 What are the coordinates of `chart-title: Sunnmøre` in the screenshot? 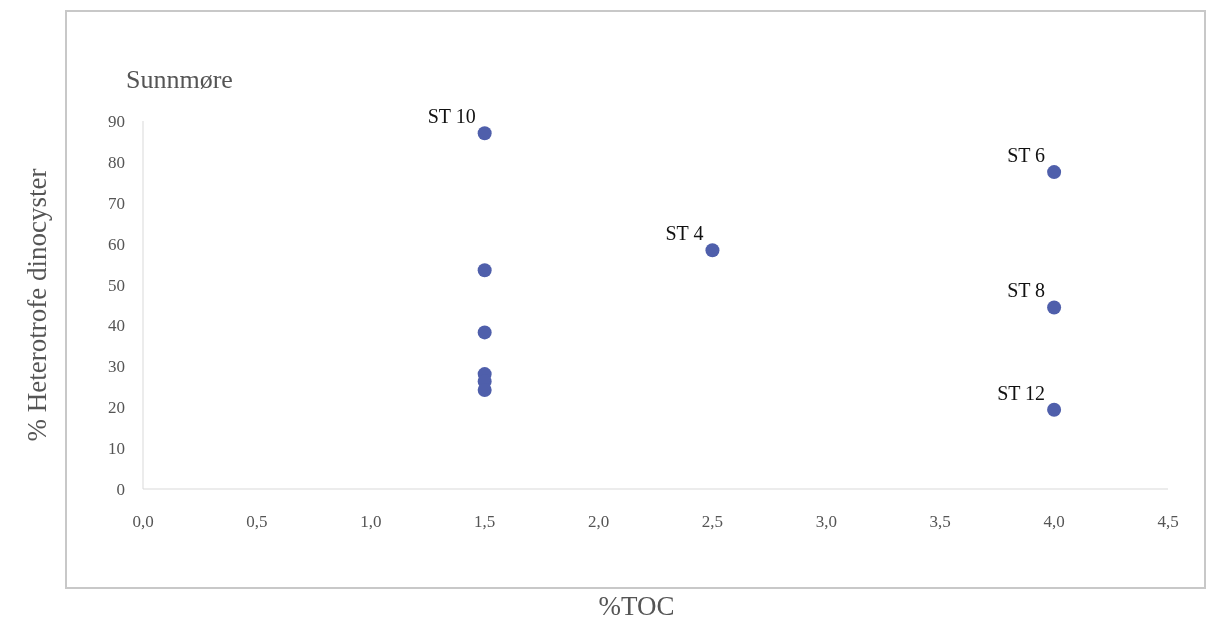 It's located at (179, 79).